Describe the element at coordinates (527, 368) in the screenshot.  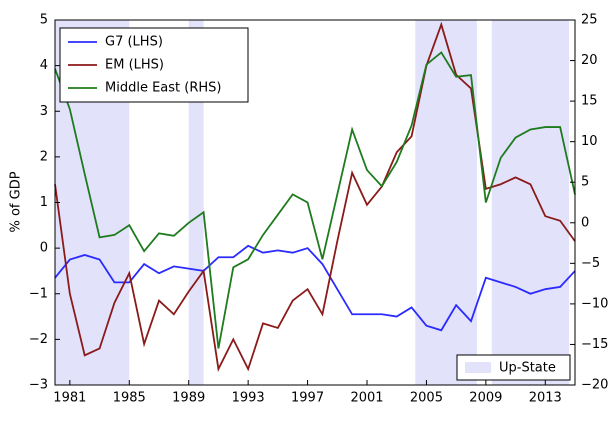
I see `legend-label: Up-State` at that location.